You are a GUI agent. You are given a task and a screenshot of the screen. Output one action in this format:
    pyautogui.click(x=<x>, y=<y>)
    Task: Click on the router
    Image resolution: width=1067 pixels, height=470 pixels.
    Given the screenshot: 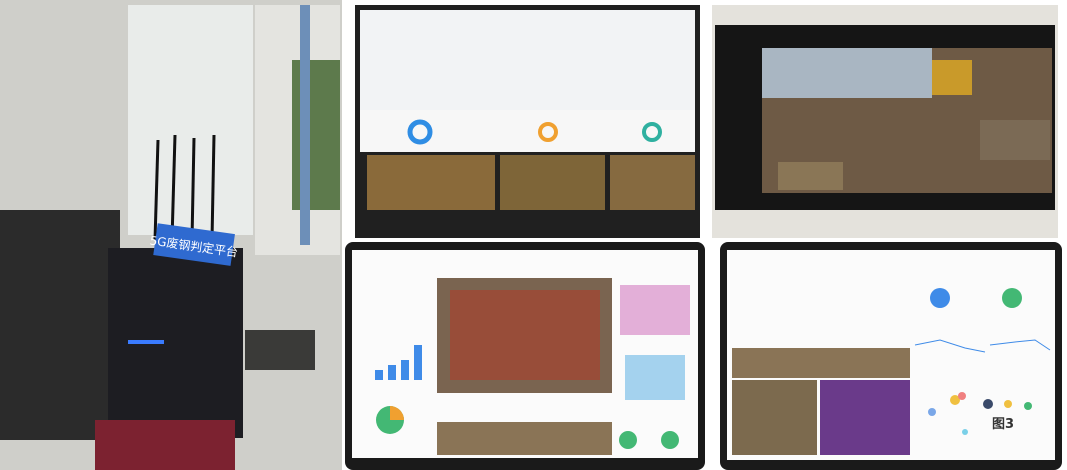 What is the action you would take?
    pyautogui.click(x=280, y=350)
    